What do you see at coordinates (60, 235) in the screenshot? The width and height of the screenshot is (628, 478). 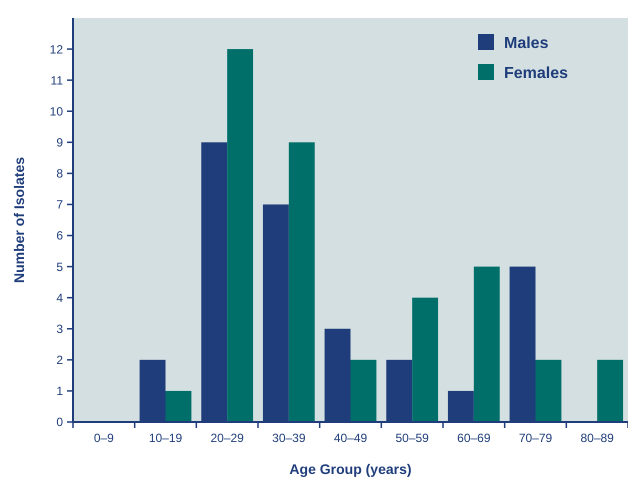 I see `y-tick-label: 6` at bounding box center [60, 235].